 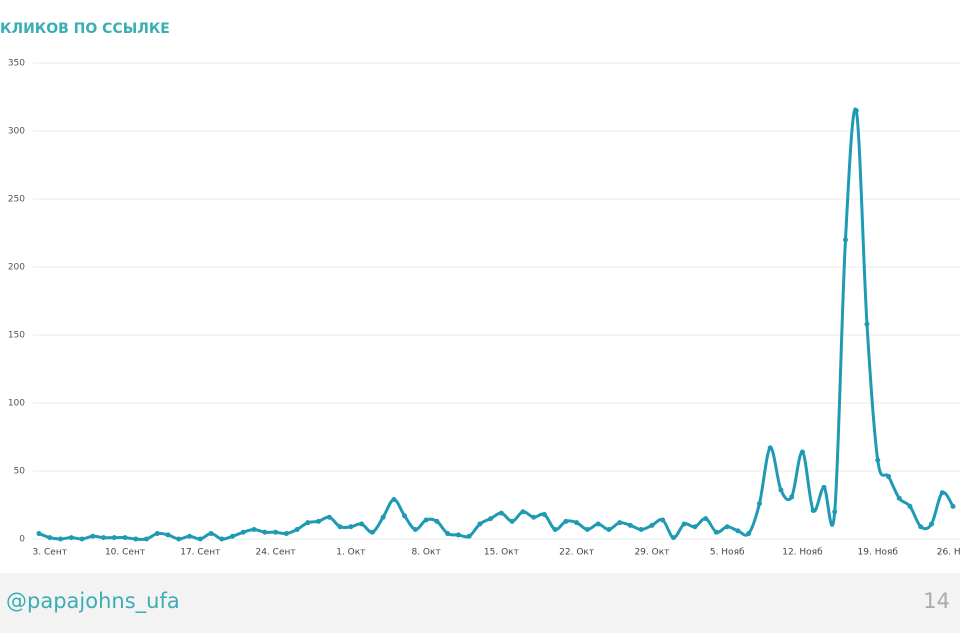 What do you see at coordinates (16, 64) in the screenshot?
I see `y-tick-label: 350` at bounding box center [16, 64].